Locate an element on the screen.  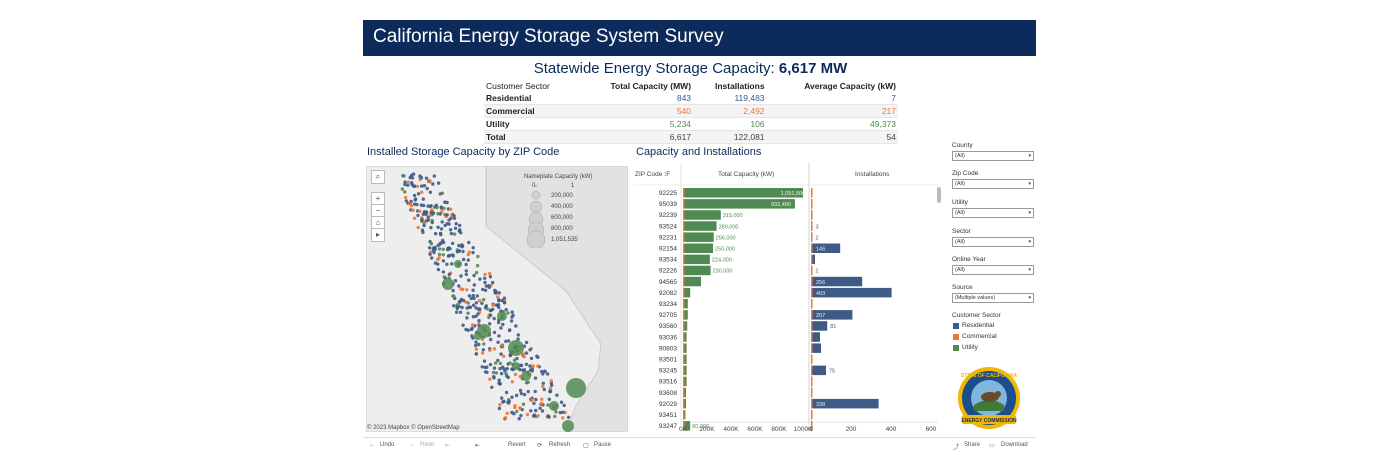
zip-label: 92226 is located at coordinates (668, 271).